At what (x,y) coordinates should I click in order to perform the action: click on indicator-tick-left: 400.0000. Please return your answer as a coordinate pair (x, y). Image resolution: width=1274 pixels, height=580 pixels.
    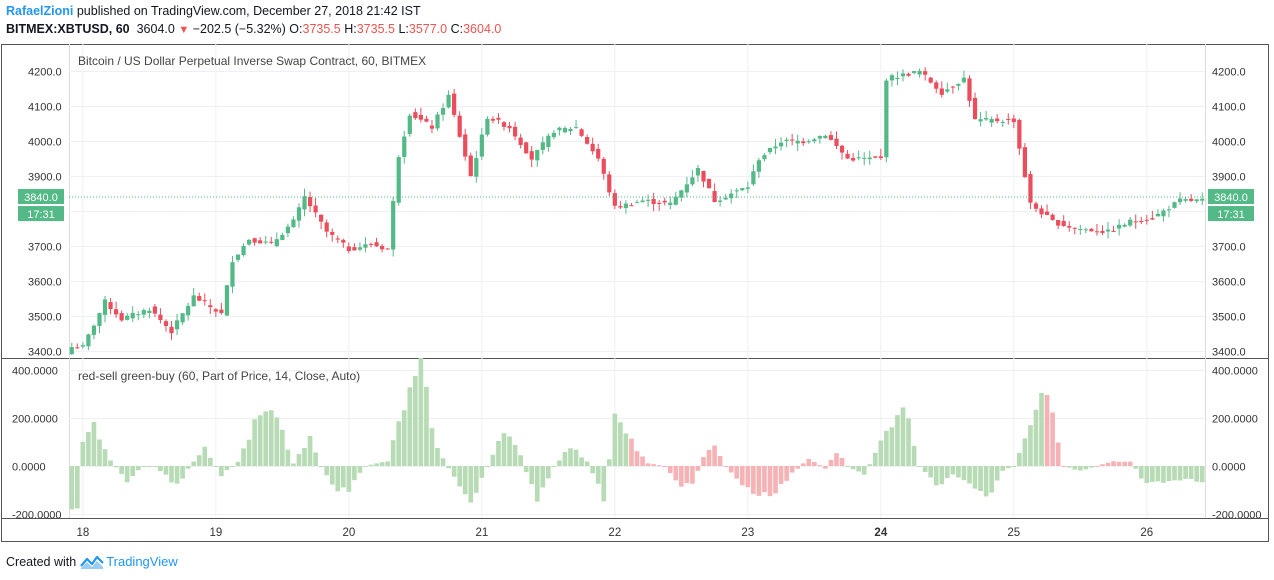
    Looking at the image, I should click on (35, 372).